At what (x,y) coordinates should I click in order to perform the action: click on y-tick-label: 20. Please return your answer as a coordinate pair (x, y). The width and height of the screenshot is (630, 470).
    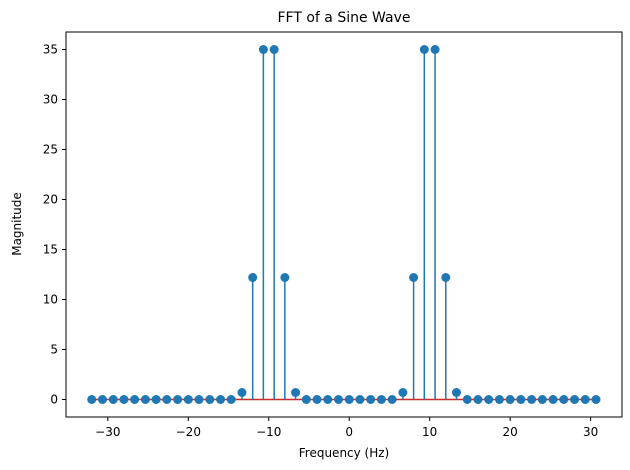
    Looking at the image, I should click on (50, 200).